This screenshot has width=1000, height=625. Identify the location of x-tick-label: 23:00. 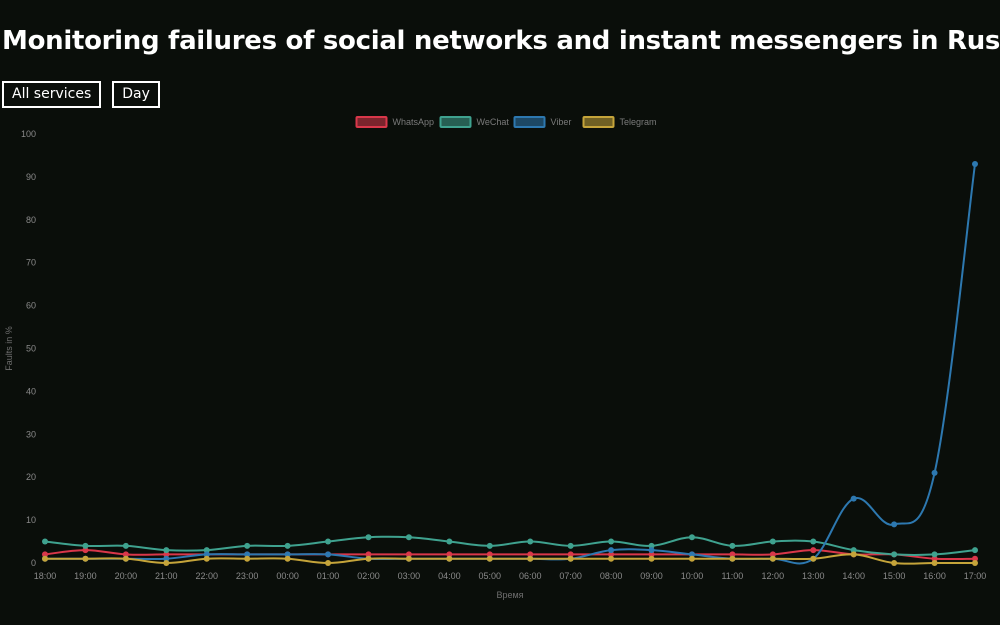
(247, 576).